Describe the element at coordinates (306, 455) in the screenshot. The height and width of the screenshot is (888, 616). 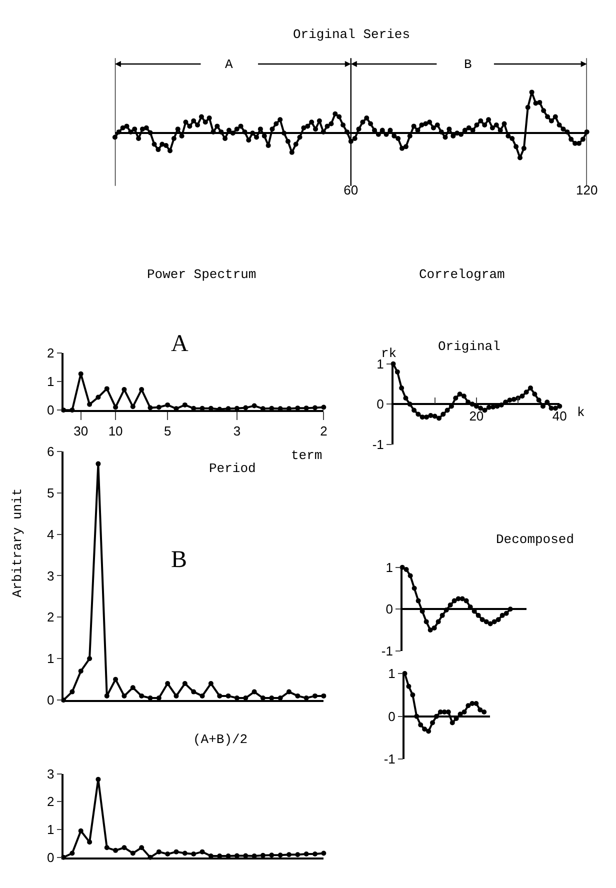
I see `annotation: term` at that location.